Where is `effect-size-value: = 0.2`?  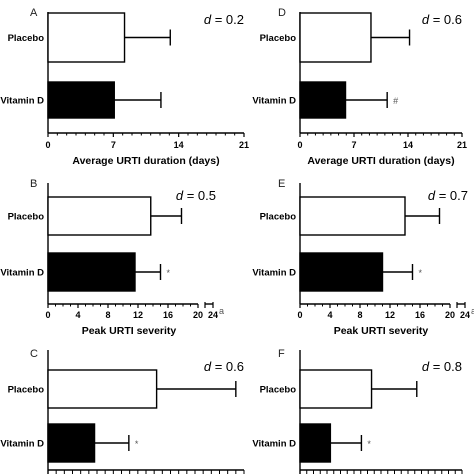 effect-size-value: = 0.2 is located at coordinates (227, 19).